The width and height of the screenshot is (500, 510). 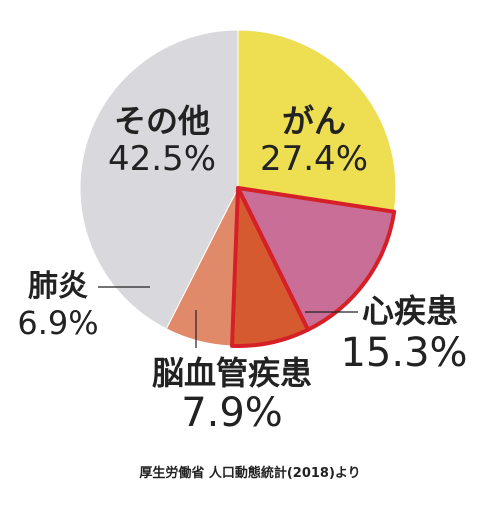 I want to click on source-note: 厚生労働省 人口動態統計(2018)より, so click(x=250, y=473).